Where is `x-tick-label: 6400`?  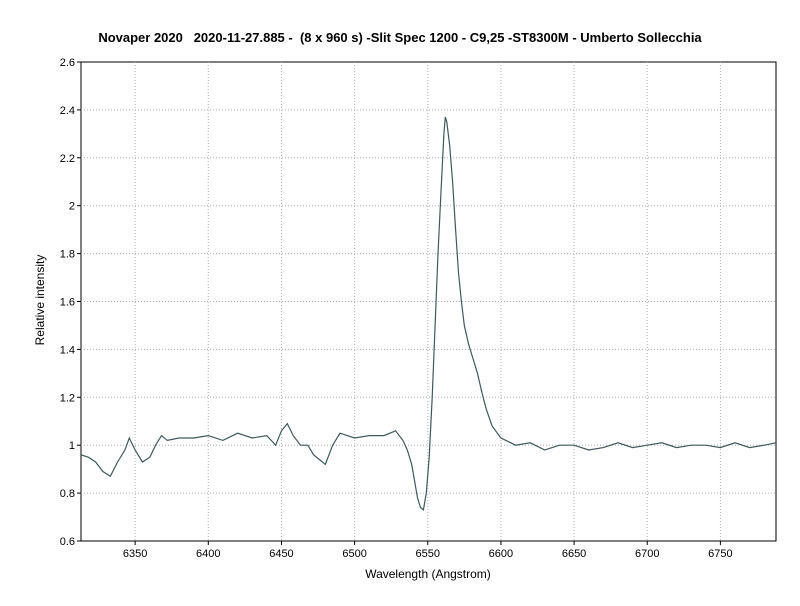
x-tick-label: 6400 is located at coordinates (208, 554).